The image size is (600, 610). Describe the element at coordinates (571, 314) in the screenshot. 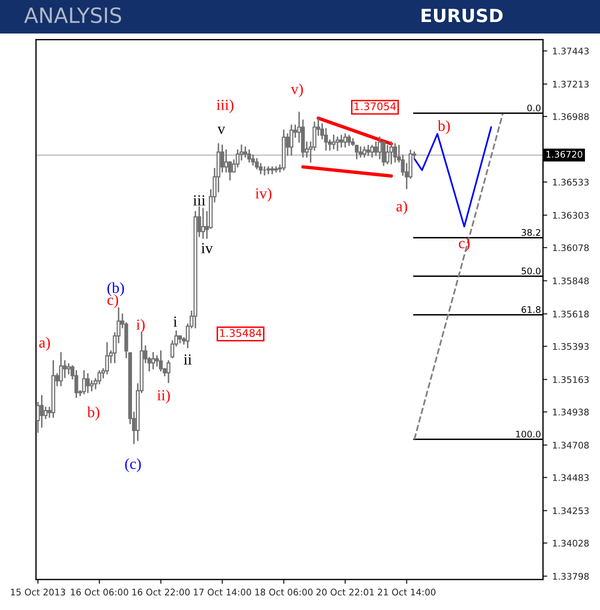

I see `y-tick-label: 1.35618` at that location.